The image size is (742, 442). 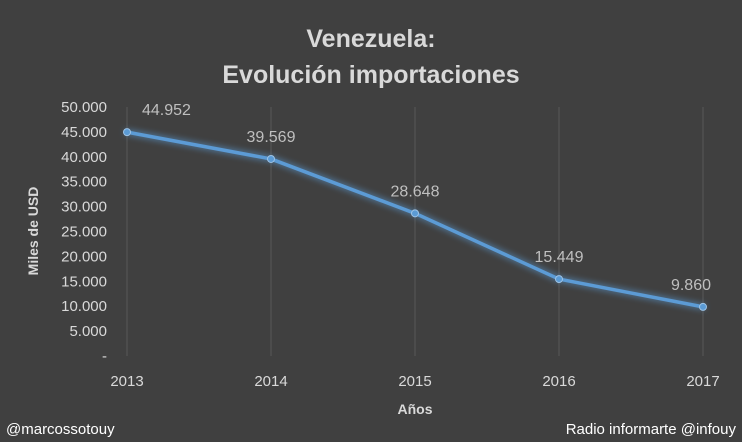 I want to click on y-axis-label: Miles de USD, so click(x=33, y=231).